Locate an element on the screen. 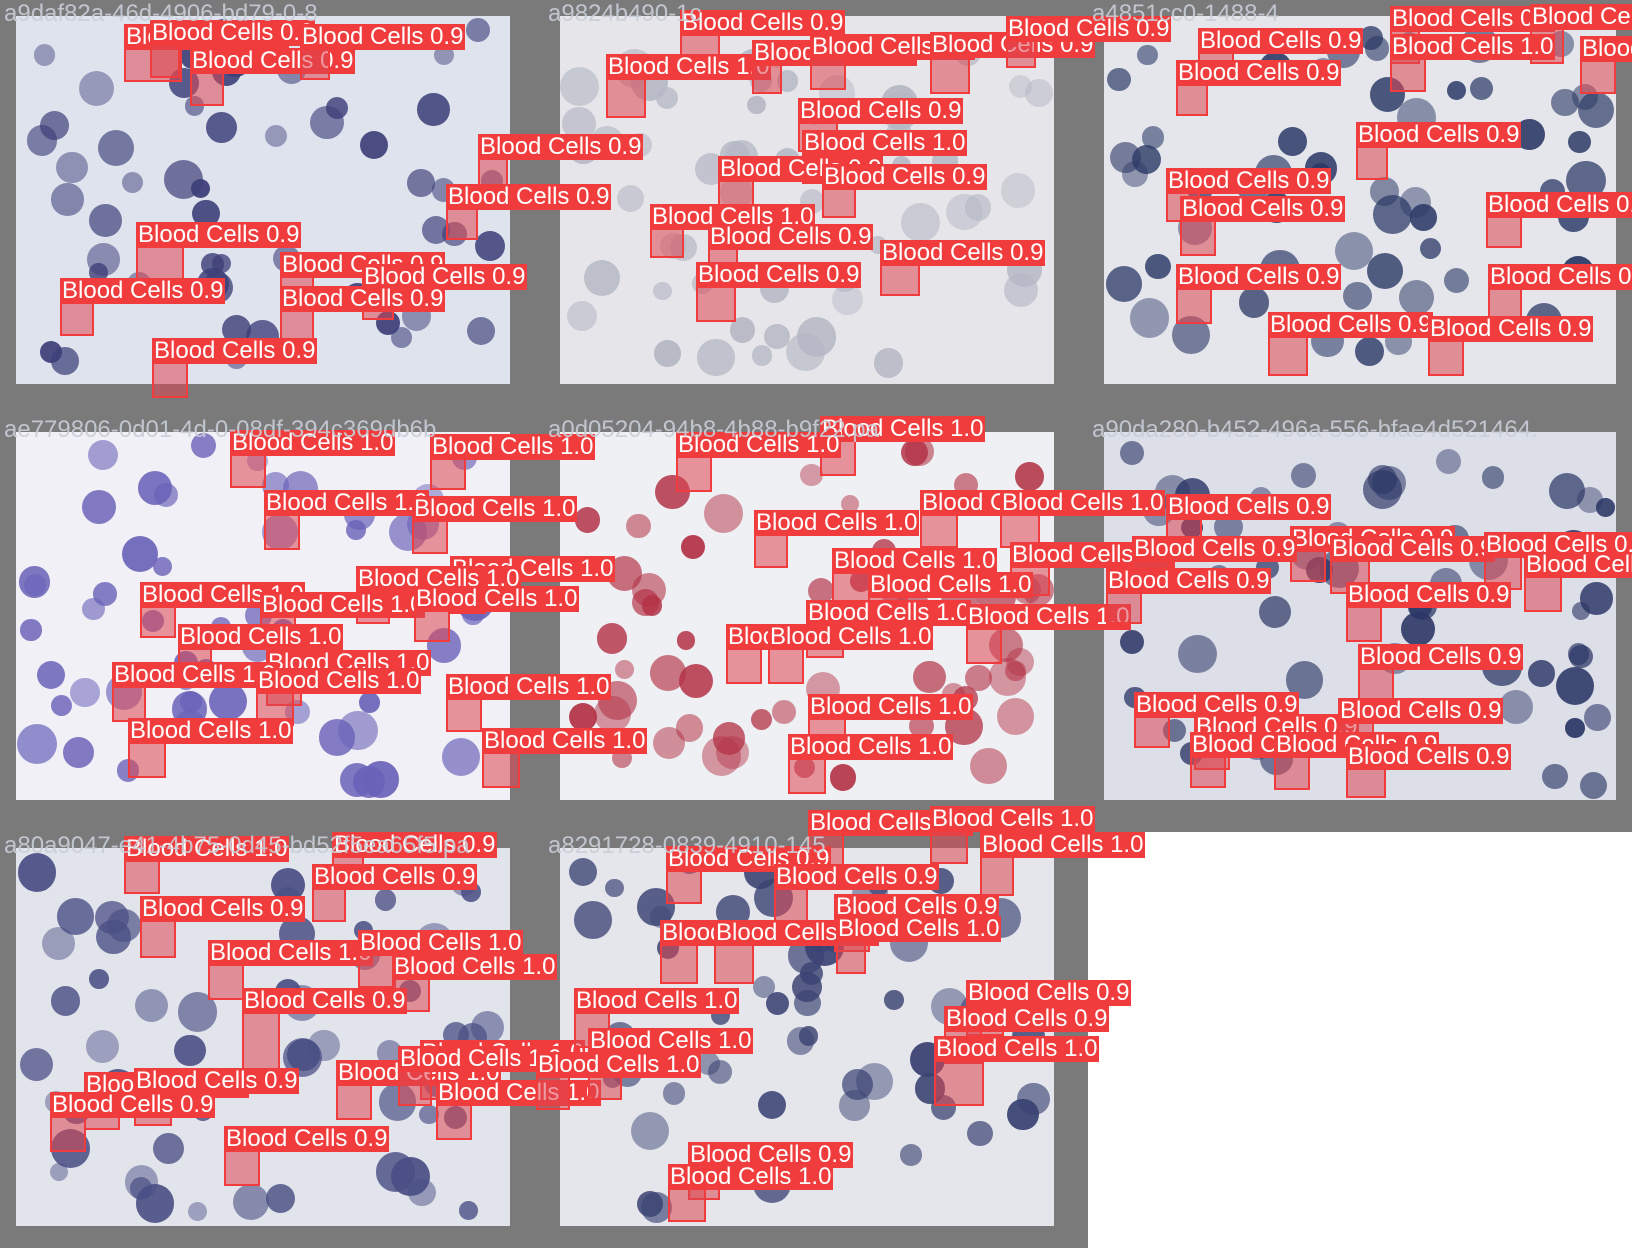  tile-filename: ae779806-0d01-4d-0-08df-394c369db6b is located at coordinates (220, 430).